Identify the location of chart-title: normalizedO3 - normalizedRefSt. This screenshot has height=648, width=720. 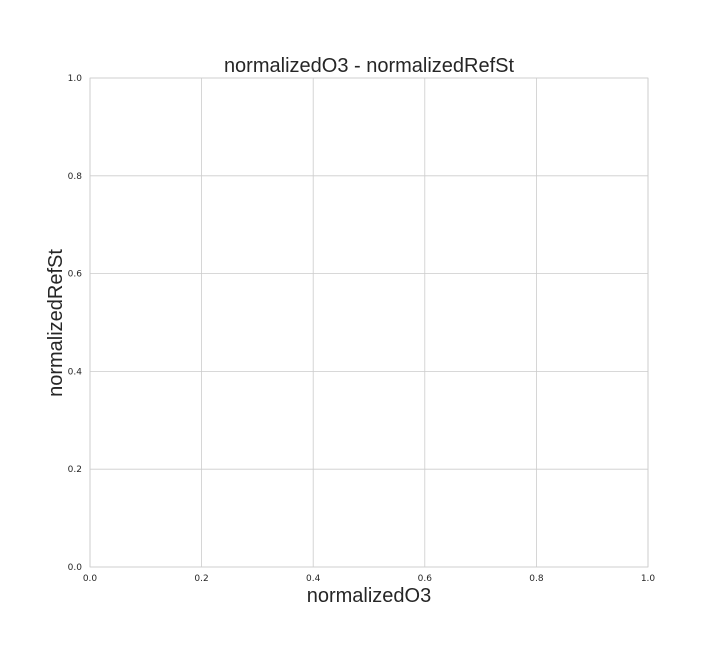
(369, 66).